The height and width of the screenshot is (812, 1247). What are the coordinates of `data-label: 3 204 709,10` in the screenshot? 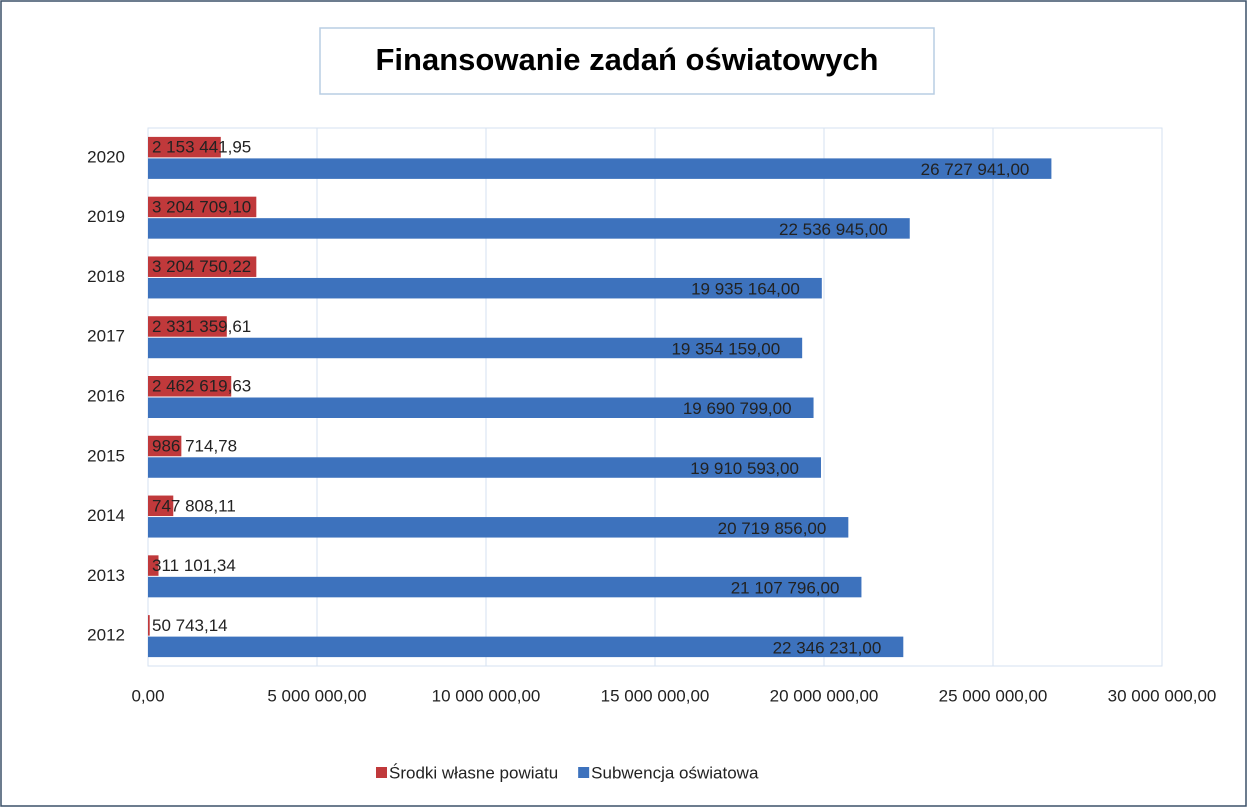 It's located at (201, 206).